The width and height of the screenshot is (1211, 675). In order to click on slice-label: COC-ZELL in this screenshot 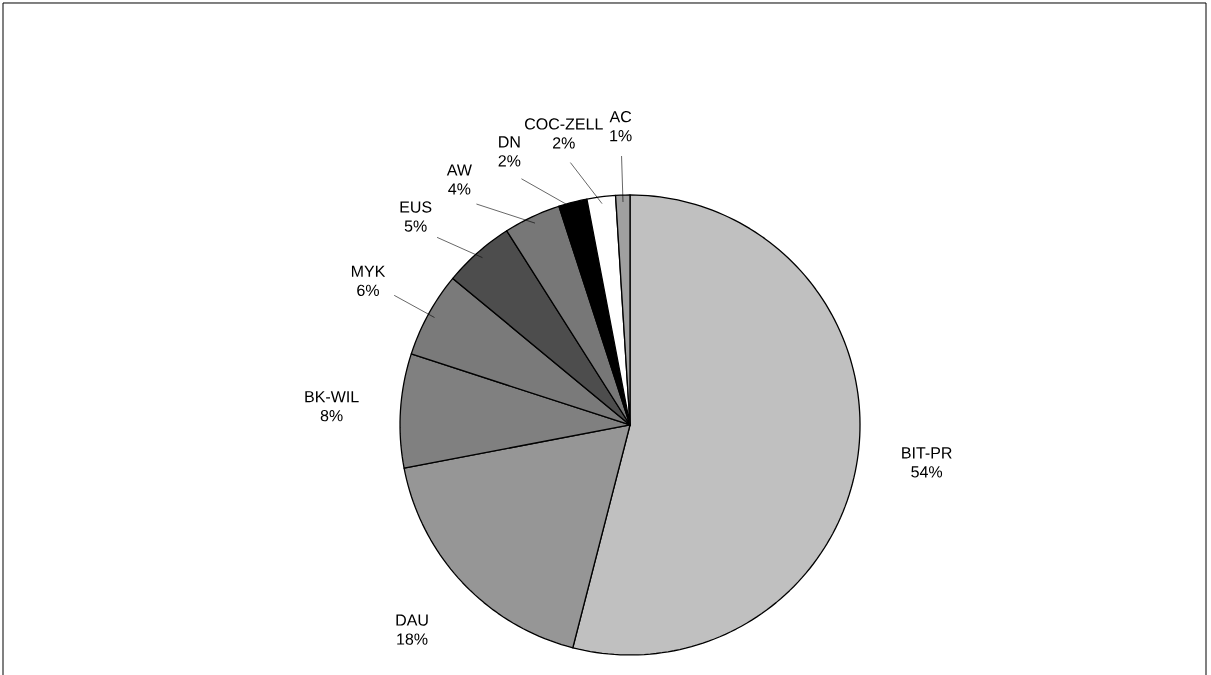, I will do `click(564, 124)`.